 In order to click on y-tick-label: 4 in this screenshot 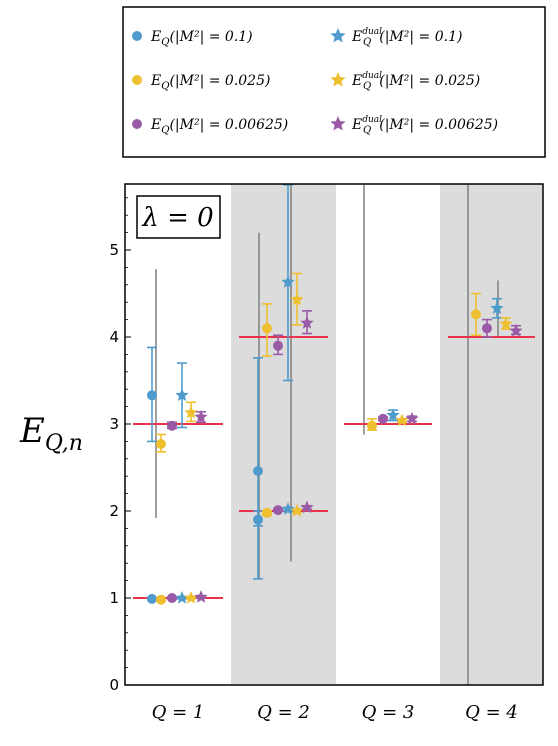, I will do `click(114, 337)`.